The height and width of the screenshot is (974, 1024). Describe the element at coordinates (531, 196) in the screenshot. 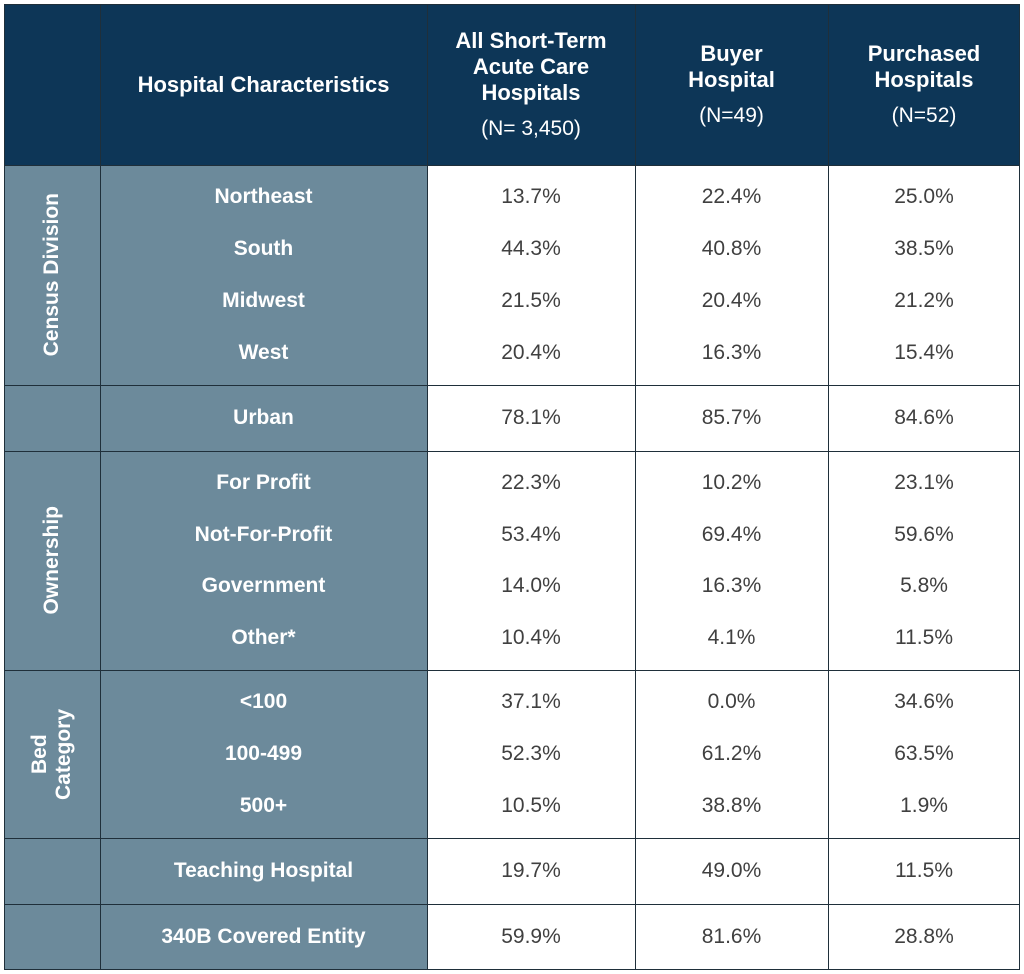

I see `value-cell: 13.7%` at that location.